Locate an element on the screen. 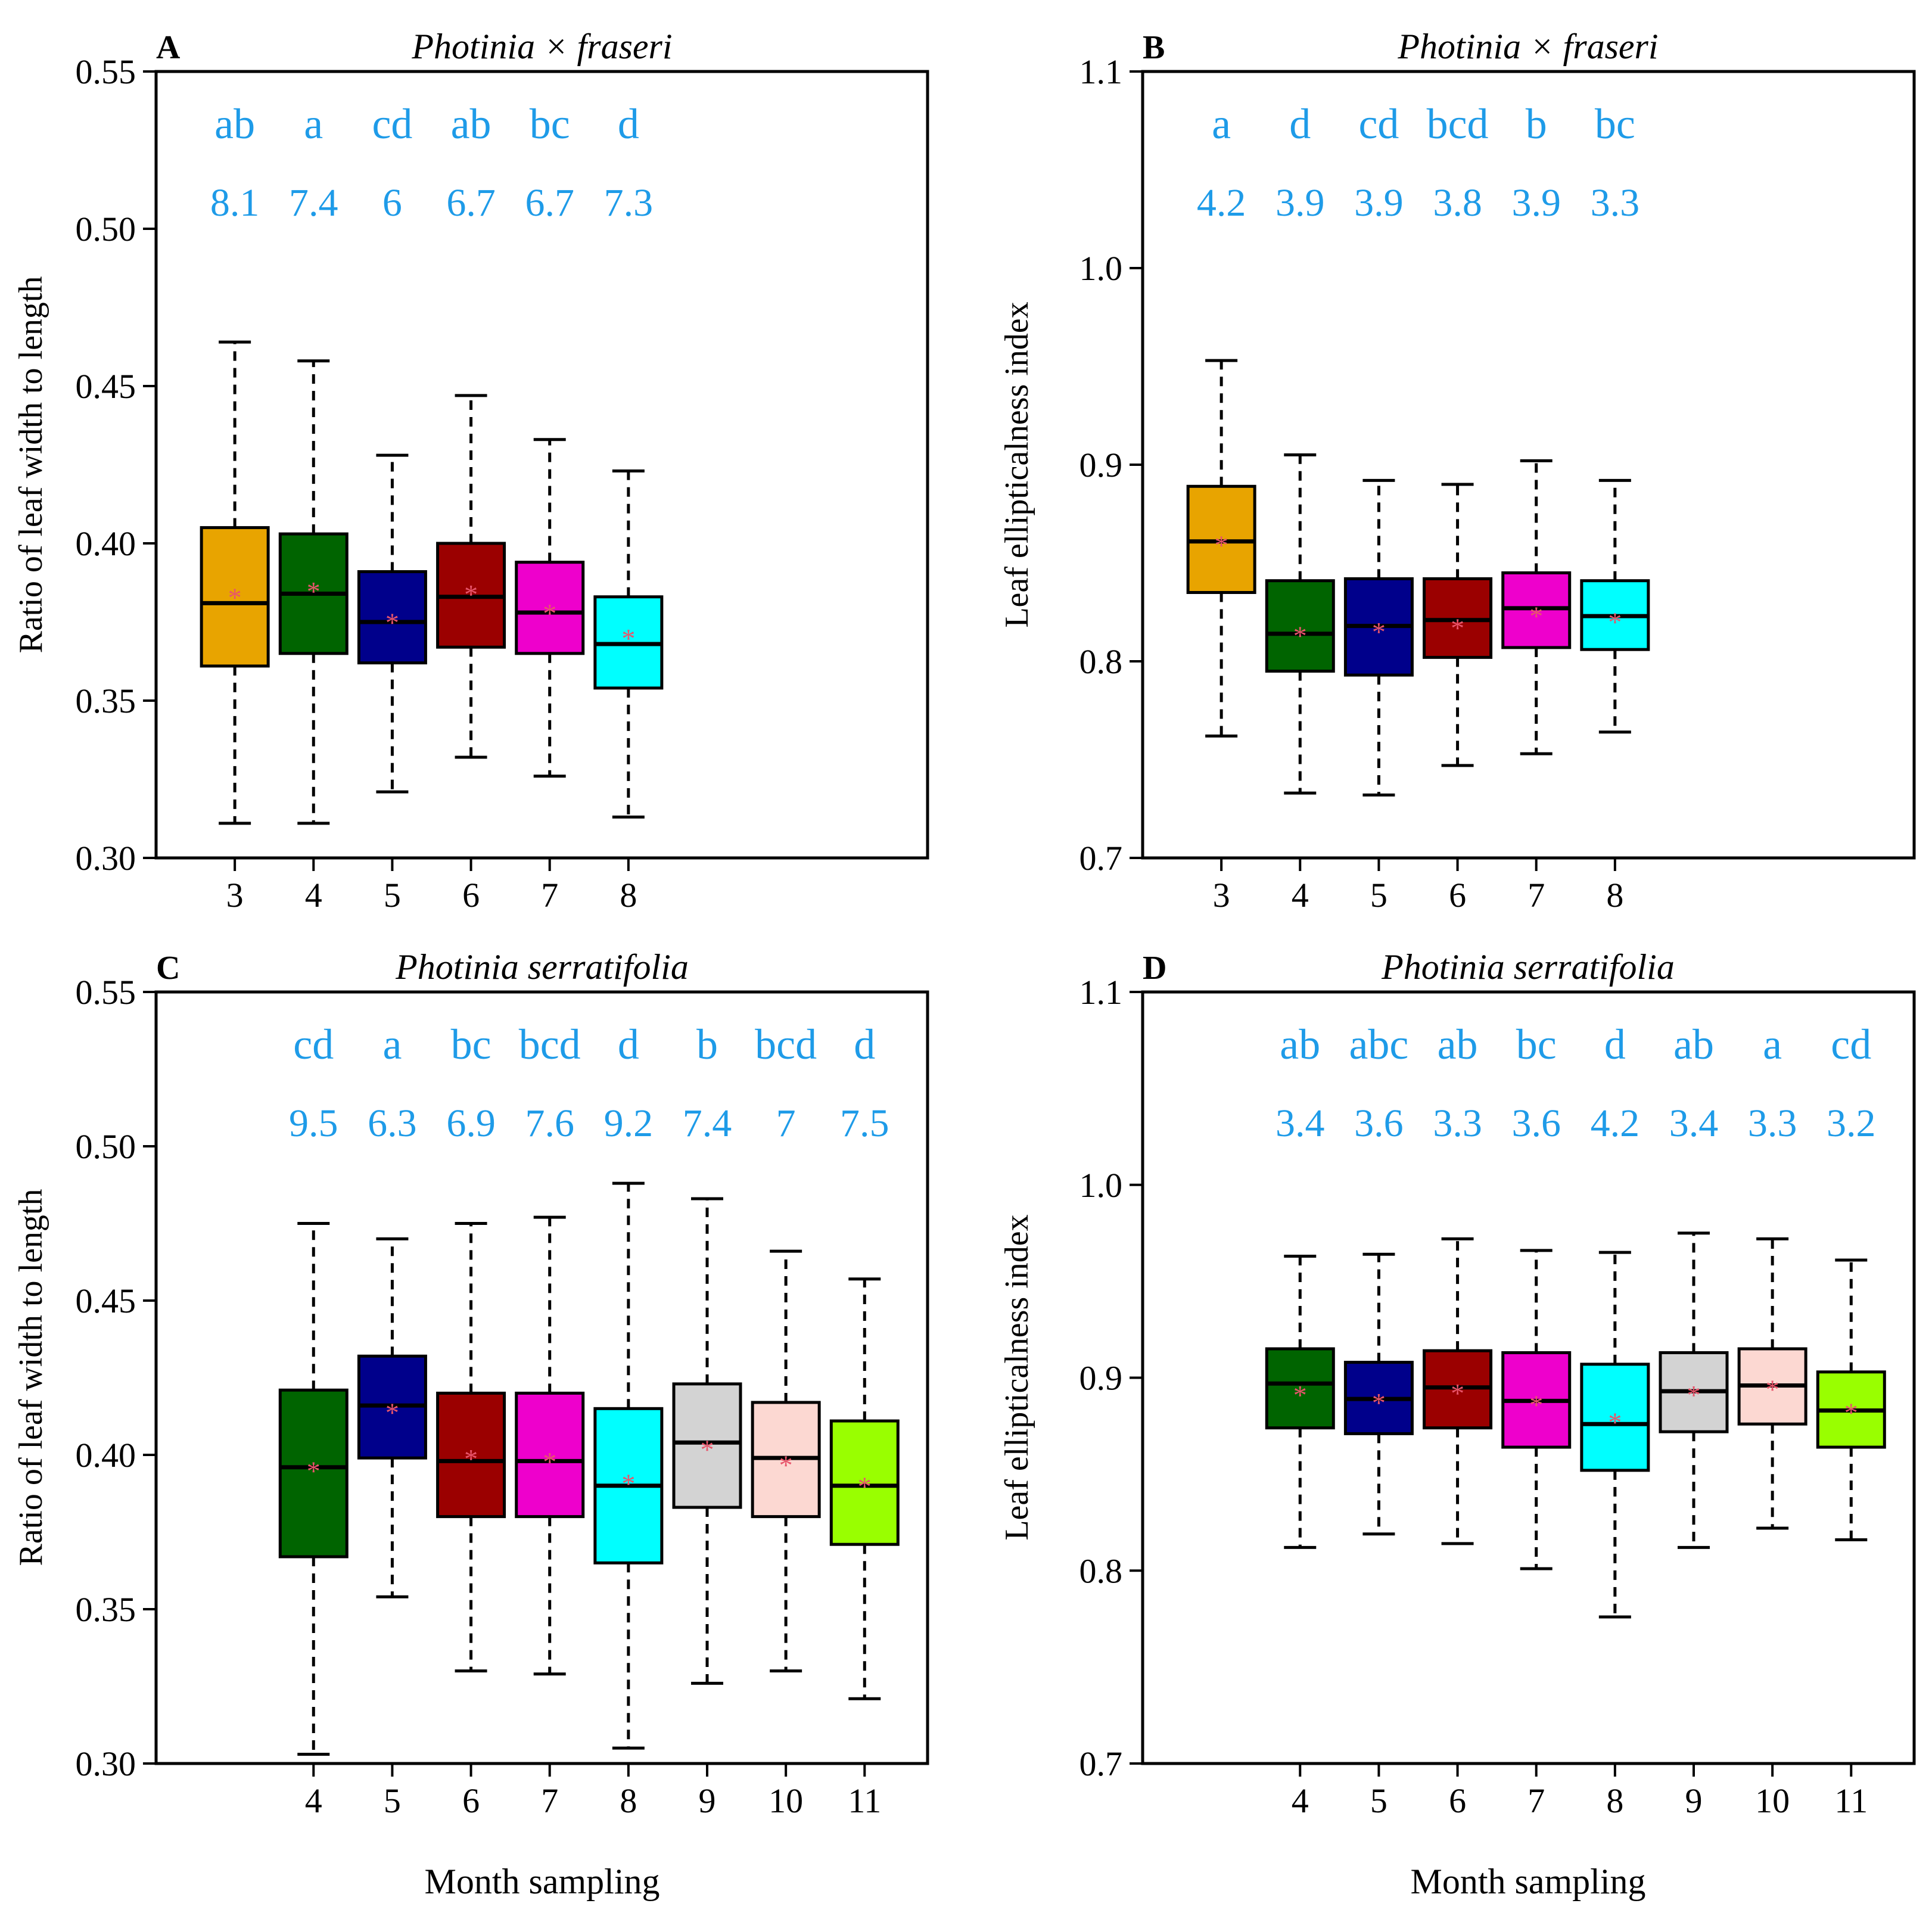 This screenshot has width=1932, height=1919. significance-letter: ab is located at coordinates (1693, 1044).